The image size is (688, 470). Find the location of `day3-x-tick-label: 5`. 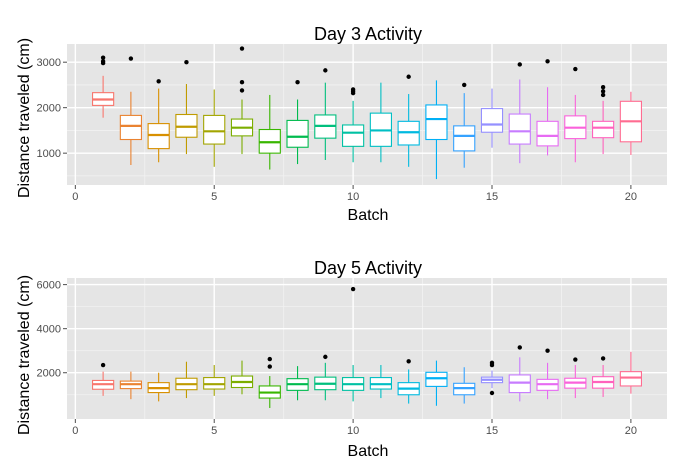

day3-x-tick-label: 5 is located at coordinates (214, 197).